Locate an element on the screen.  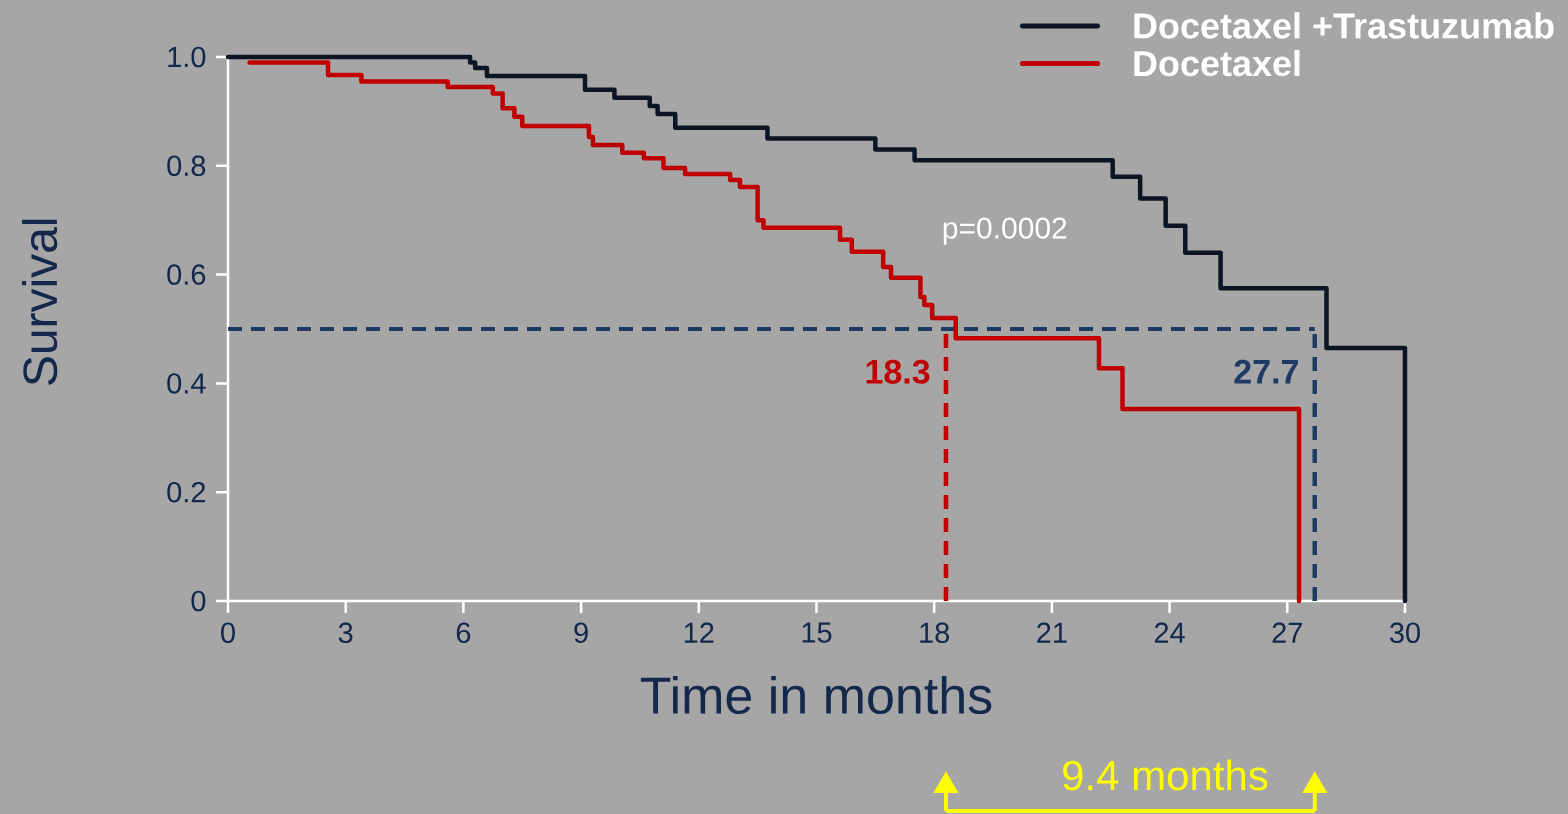
y-tick-label: 0.2 is located at coordinates (186, 492).